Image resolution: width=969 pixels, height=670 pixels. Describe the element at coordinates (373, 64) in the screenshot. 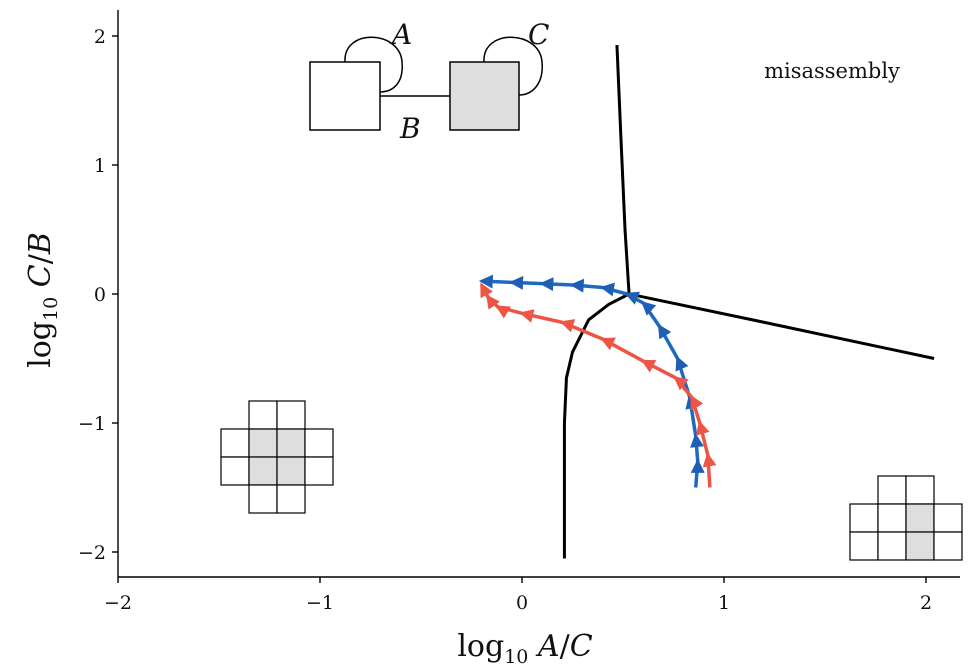

I see `loop-a` at that location.